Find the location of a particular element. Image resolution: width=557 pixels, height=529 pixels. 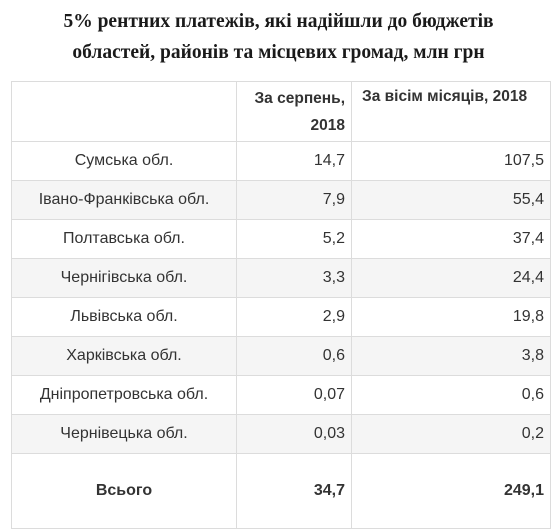

eight-months-cell: 0,2 is located at coordinates (451, 434).